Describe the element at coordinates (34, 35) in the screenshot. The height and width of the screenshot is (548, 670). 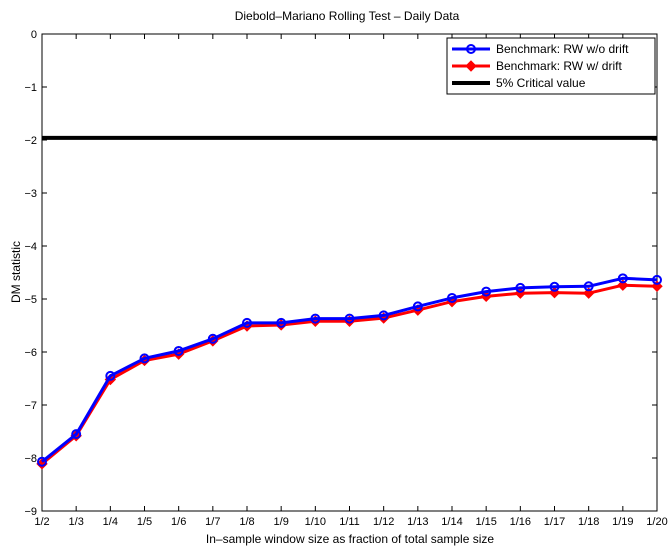
I see `y-tick-label: 0` at that location.